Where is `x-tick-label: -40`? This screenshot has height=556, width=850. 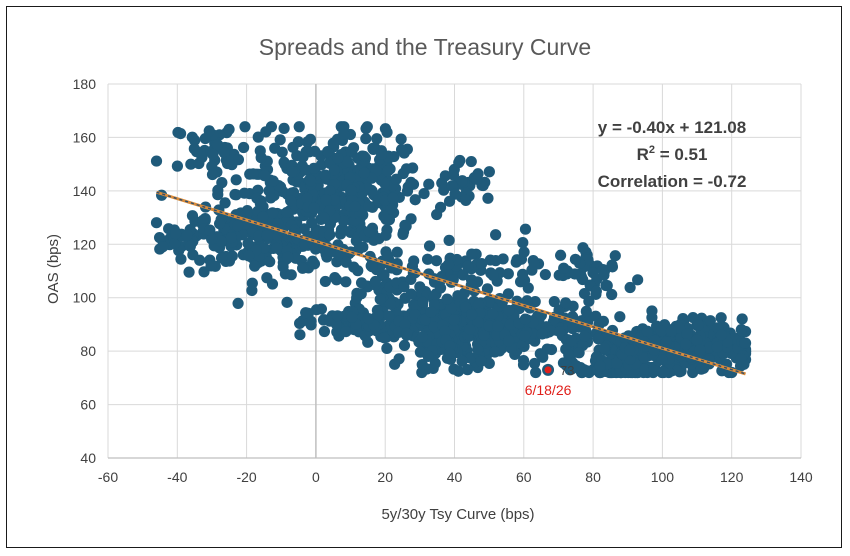 x-tick-label: -40 is located at coordinates (177, 477).